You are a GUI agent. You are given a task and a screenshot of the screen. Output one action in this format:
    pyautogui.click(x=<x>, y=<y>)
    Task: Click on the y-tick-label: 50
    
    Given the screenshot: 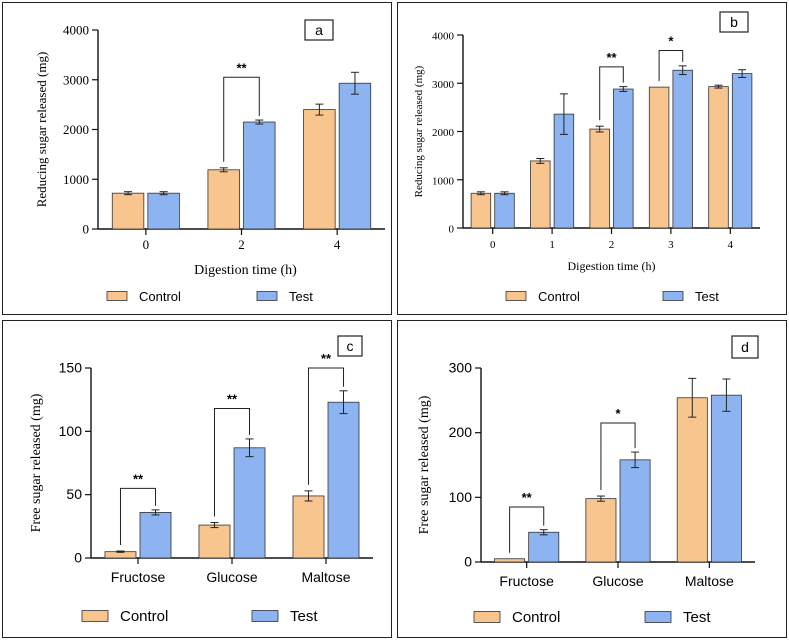 What is the action you would take?
    pyautogui.click(x=74, y=494)
    